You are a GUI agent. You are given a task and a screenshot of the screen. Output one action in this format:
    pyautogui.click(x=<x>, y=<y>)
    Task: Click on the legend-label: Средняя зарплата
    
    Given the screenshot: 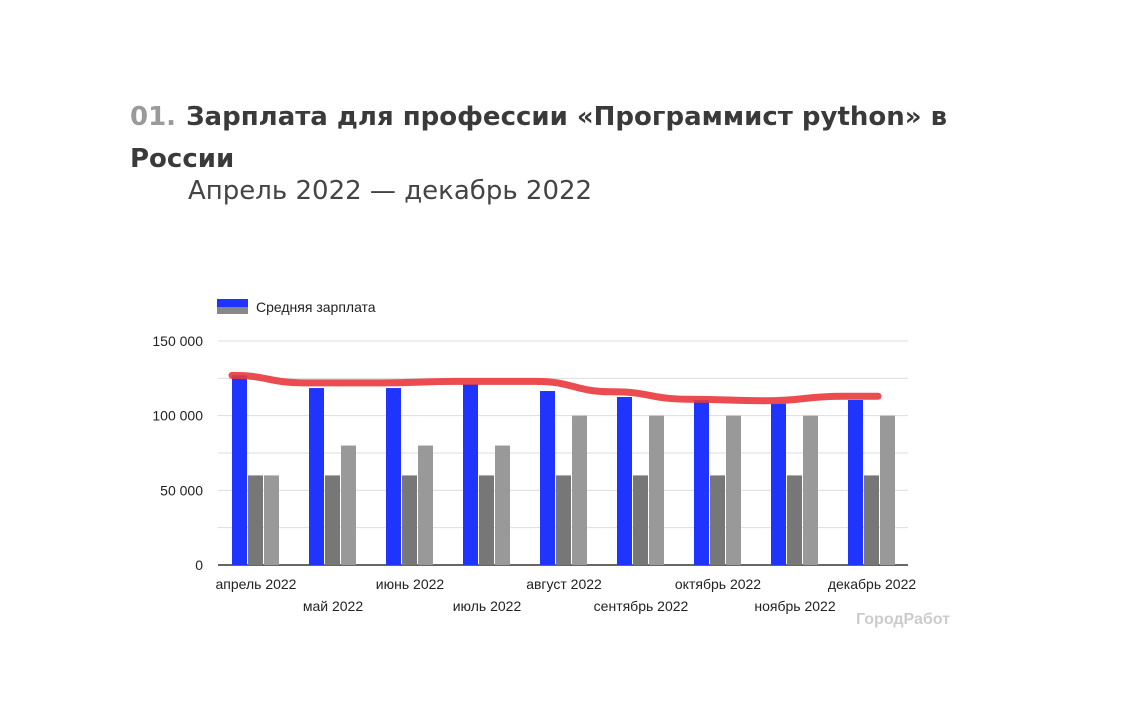 What is the action you would take?
    pyautogui.click(x=316, y=307)
    